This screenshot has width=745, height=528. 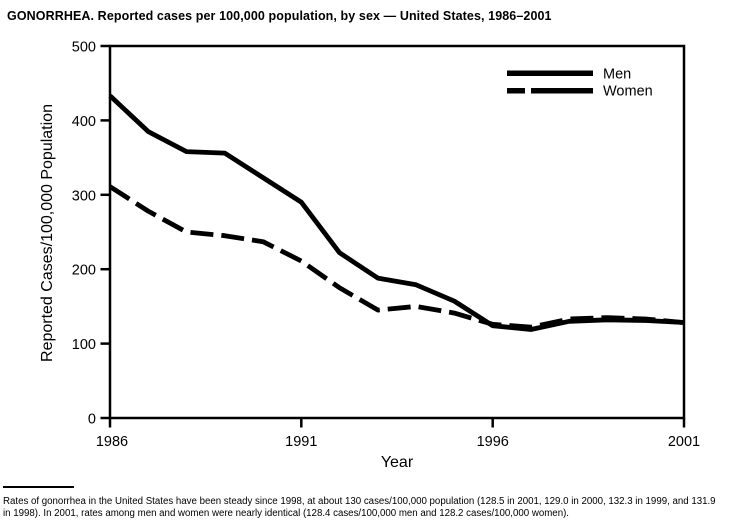 I want to click on y-tick-label: 400, so click(x=84, y=122).